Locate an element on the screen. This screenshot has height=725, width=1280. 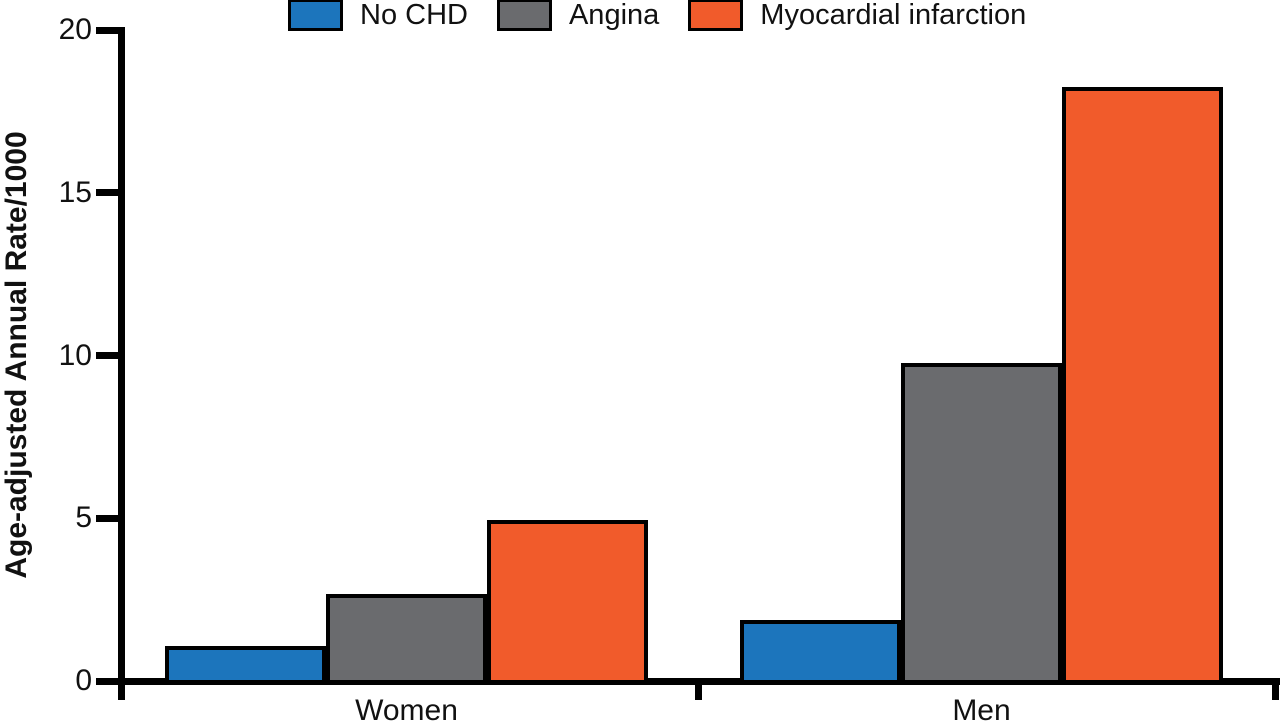
y-tick-label-0: 0 is located at coordinates (83, 680).